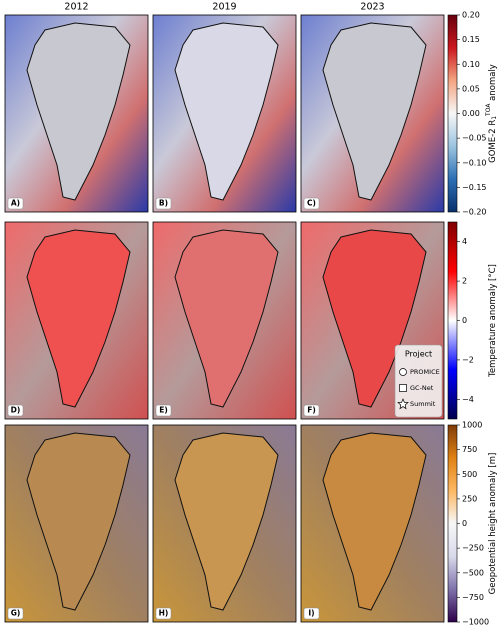  What do you see at coordinates (469, 449) in the screenshot?
I see `colorbar-tick-label: 750` at bounding box center [469, 449].